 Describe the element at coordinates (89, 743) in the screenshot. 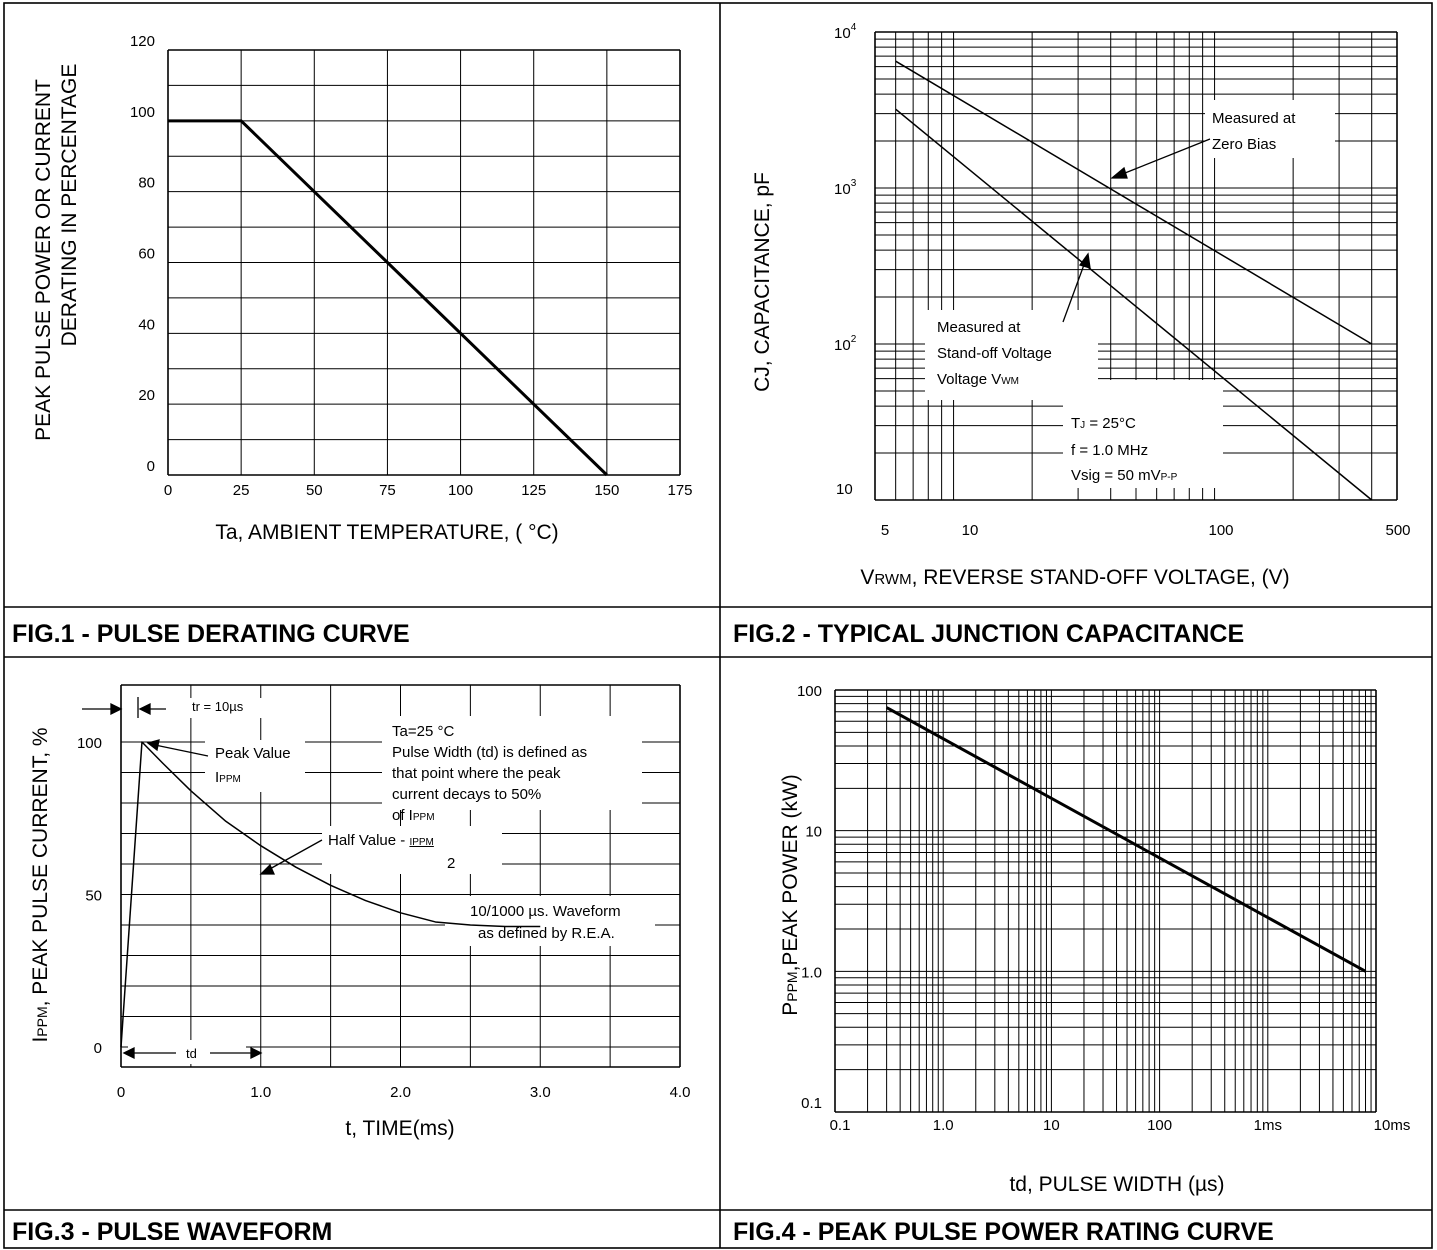

I see `fig3-y-tick-label: 100` at that location.